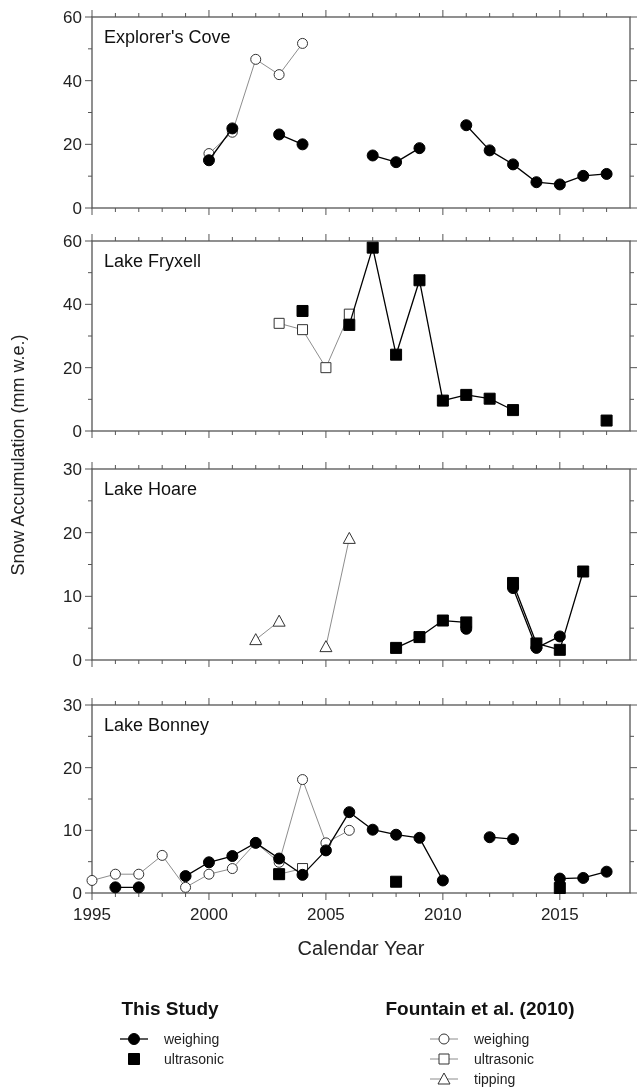 Image resolution: width=638 pixels, height=1092 pixels. I want to click on legend-label: tipping, so click(495, 1079).